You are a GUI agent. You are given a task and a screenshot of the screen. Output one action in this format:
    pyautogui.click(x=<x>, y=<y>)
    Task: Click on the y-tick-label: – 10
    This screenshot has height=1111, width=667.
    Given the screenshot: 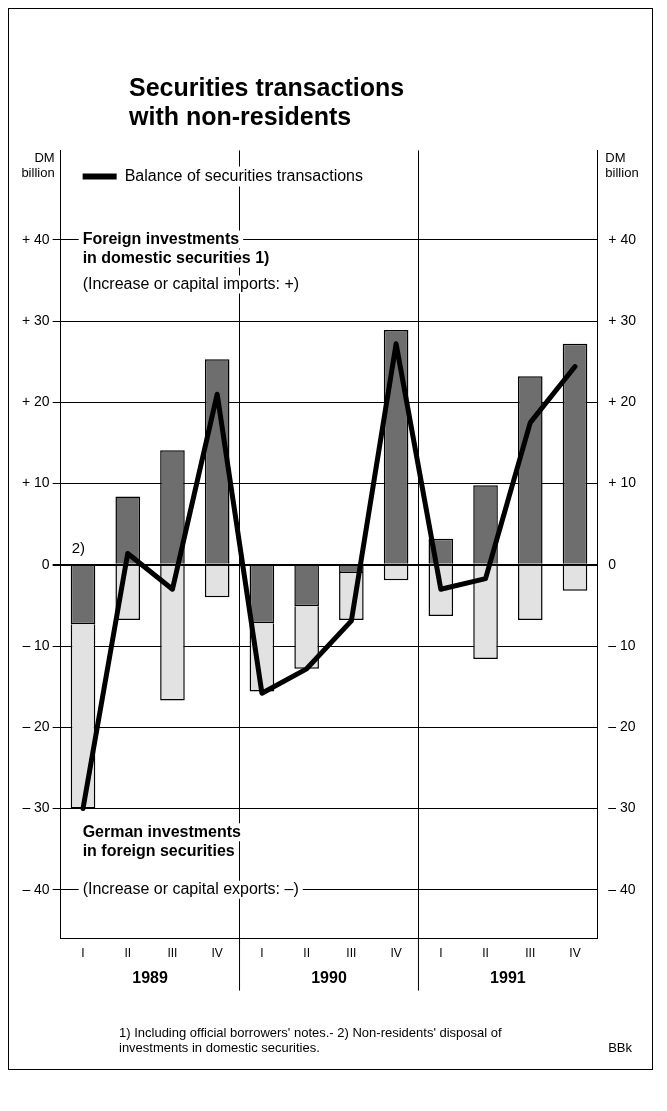 What is the action you would take?
    pyautogui.click(x=36, y=644)
    